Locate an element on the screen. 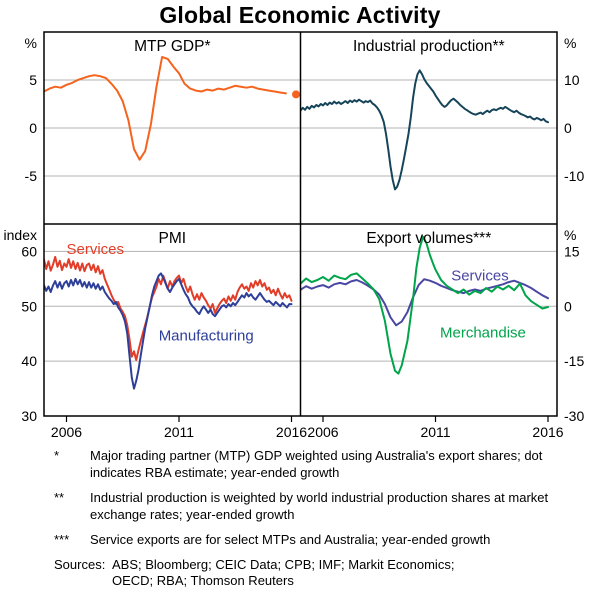 The height and width of the screenshot is (602, 600). y-tick-label: 40 is located at coordinates (29, 361).